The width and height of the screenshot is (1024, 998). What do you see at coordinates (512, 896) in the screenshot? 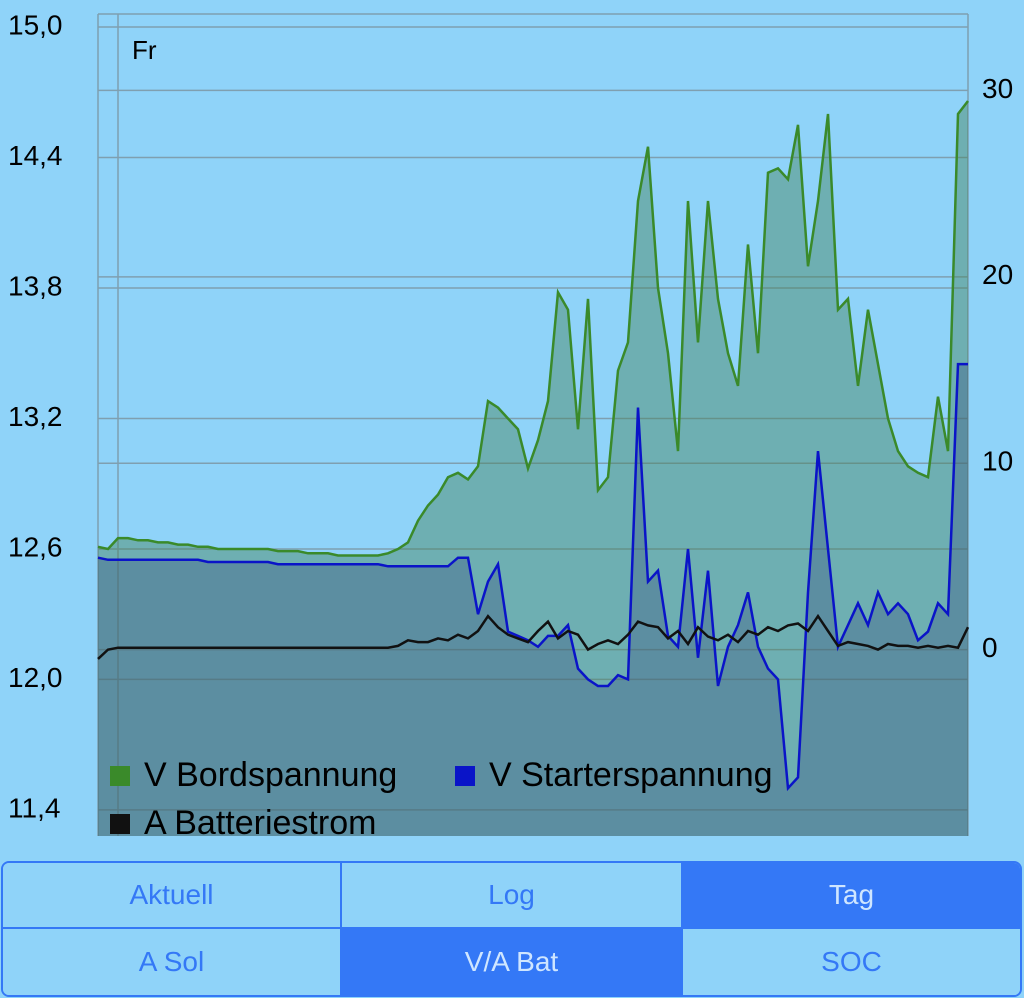
I see `tab: Log` at bounding box center [512, 896].